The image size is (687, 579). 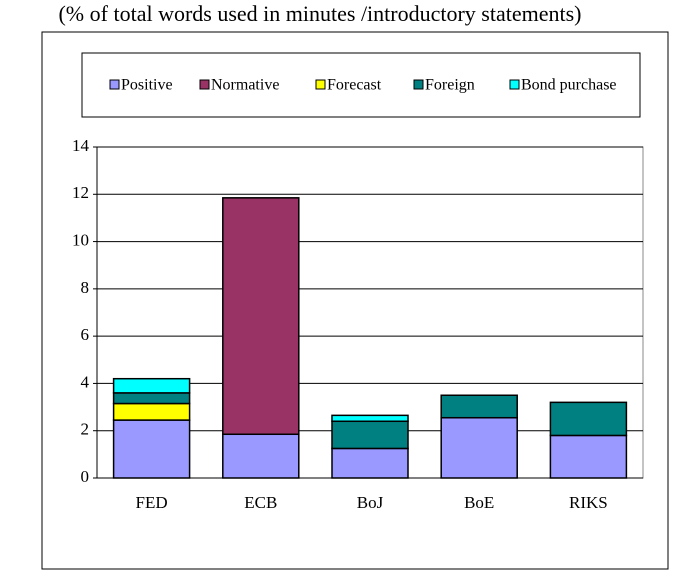 What do you see at coordinates (588, 502) in the screenshot?
I see `x-tick-label: RIKS` at bounding box center [588, 502].